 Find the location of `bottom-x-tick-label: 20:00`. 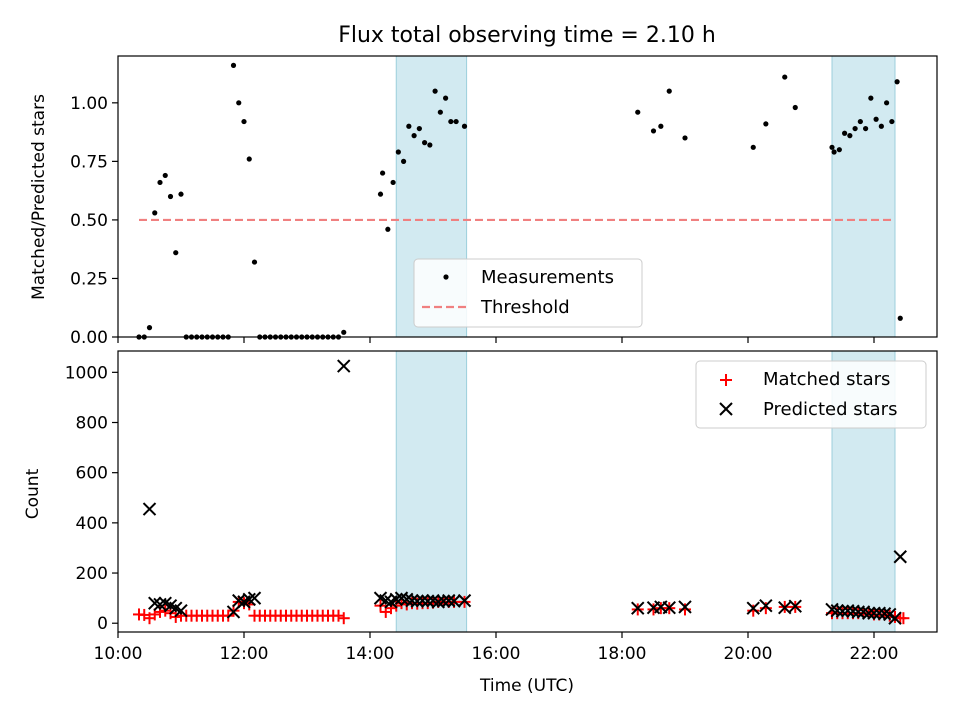

bottom-x-tick-label: 20:00 is located at coordinates (748, 654).